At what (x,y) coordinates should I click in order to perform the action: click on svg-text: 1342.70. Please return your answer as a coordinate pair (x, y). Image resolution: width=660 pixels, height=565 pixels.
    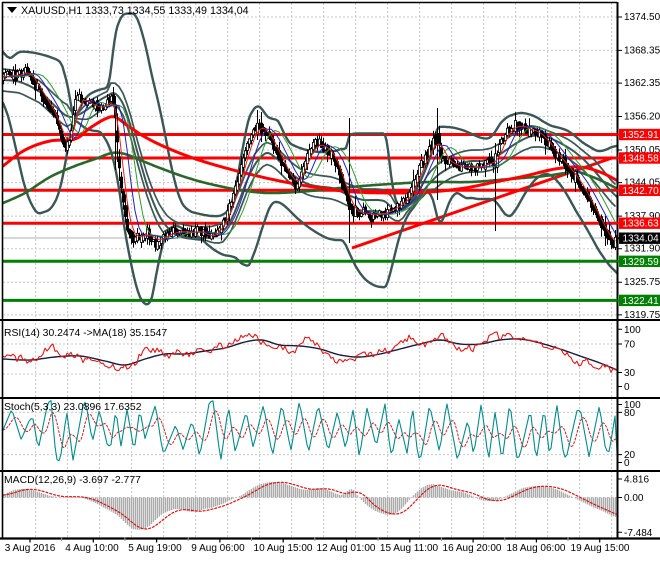
    Looking at the image, I should click on (641, 191).